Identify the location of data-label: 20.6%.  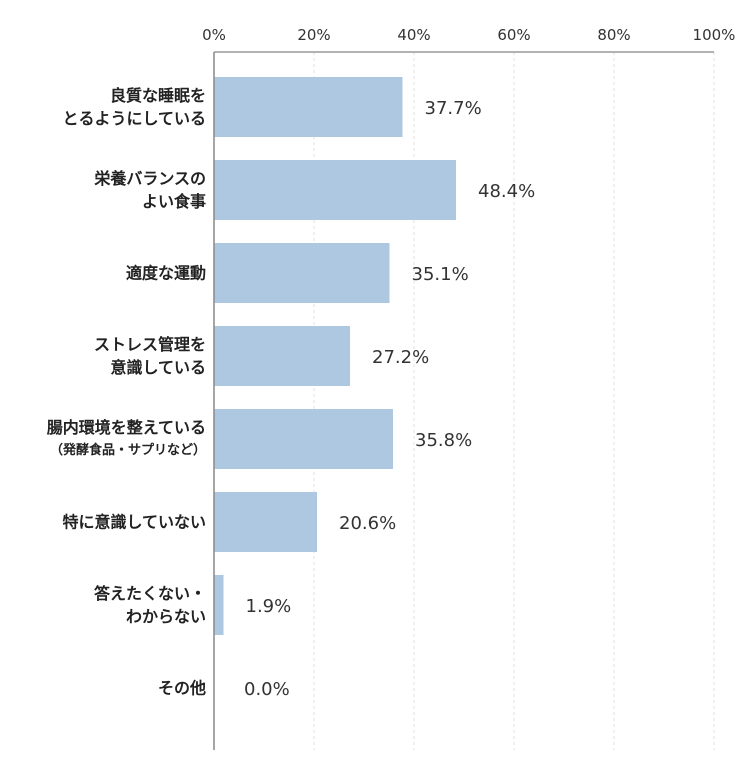
(367, 523).